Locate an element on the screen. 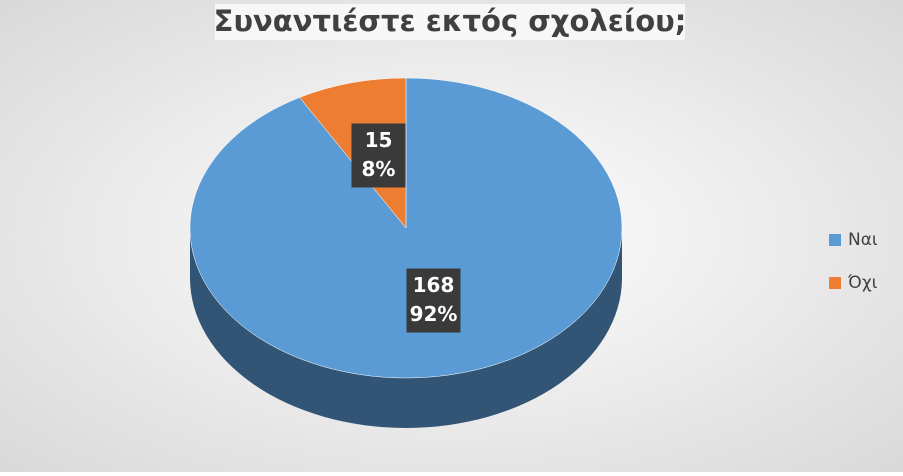  data-label-value: 168 is located at coordinates (434, 285).